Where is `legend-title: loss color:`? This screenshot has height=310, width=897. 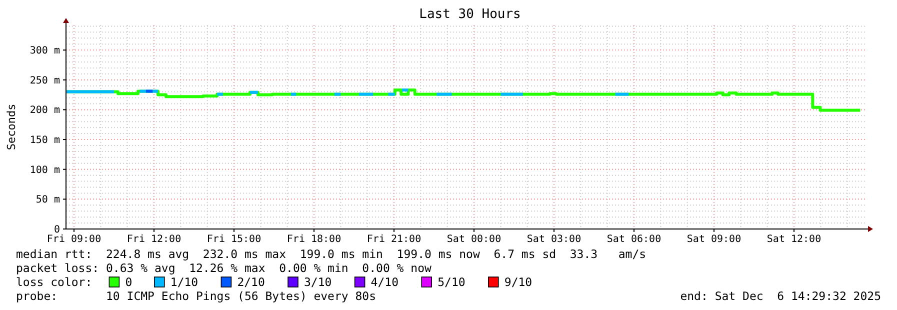
legend-title: loss color: is located at coordinates (54, 282).